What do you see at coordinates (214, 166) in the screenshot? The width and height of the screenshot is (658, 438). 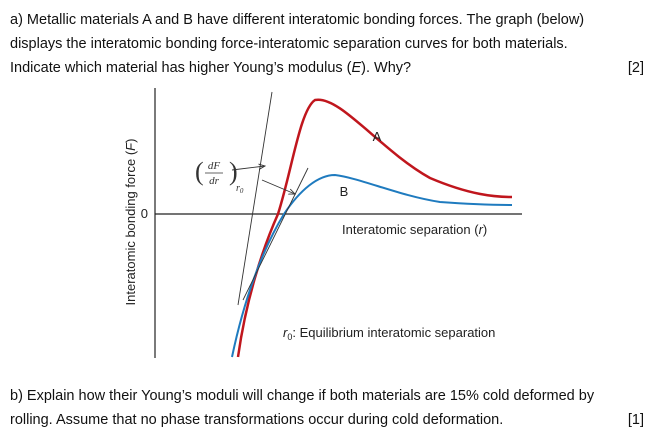 I see `numerator: dF` at bounding box center [214, 166].